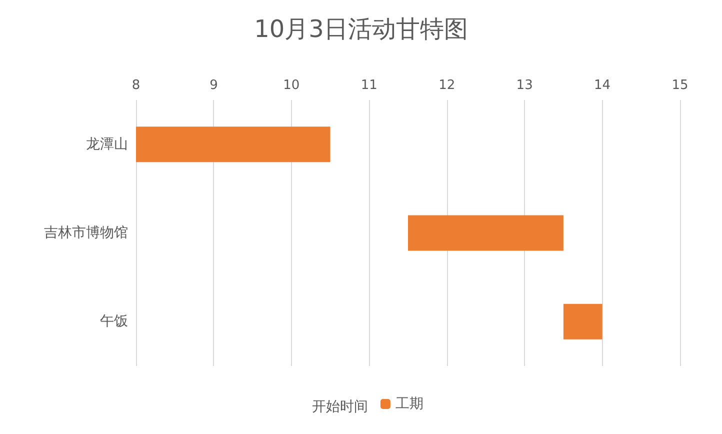  I want to click on x-tick-label: 9, so click(214, 85).